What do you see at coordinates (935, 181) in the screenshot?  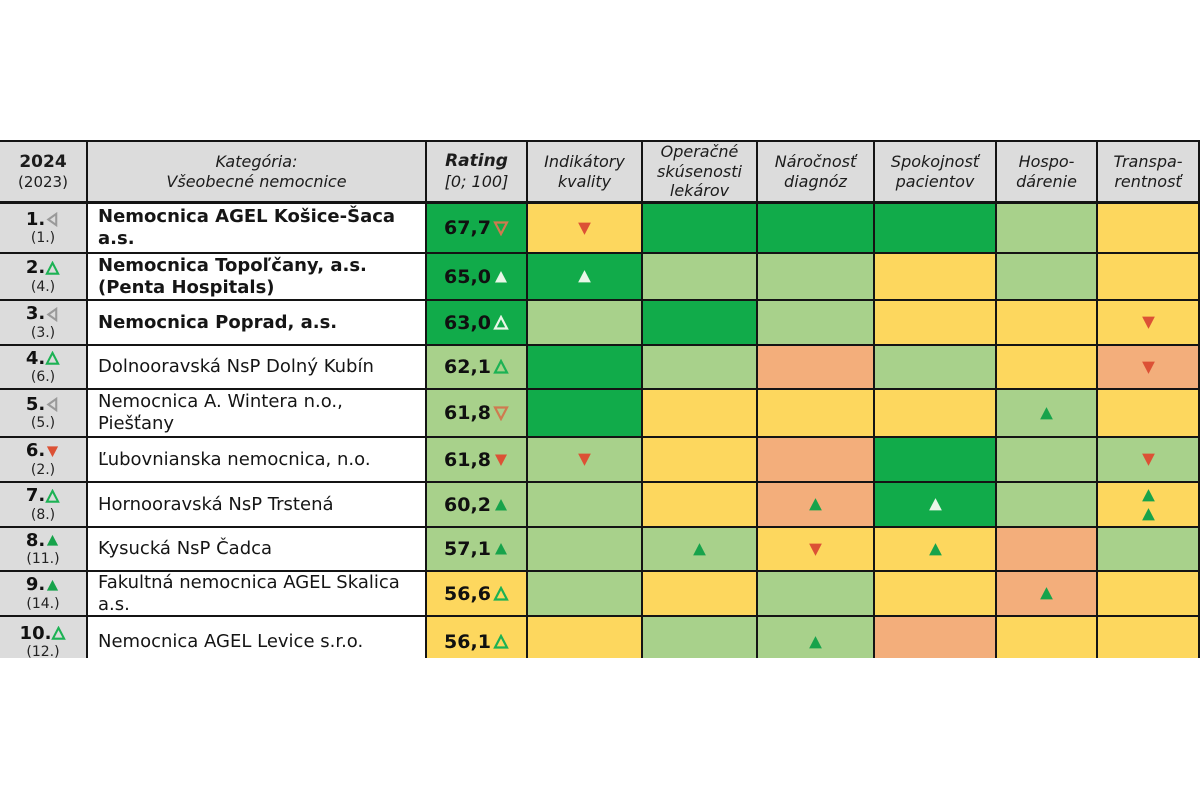 I see `criterion-header-line: pacientov` at bounding box center [935, 181].